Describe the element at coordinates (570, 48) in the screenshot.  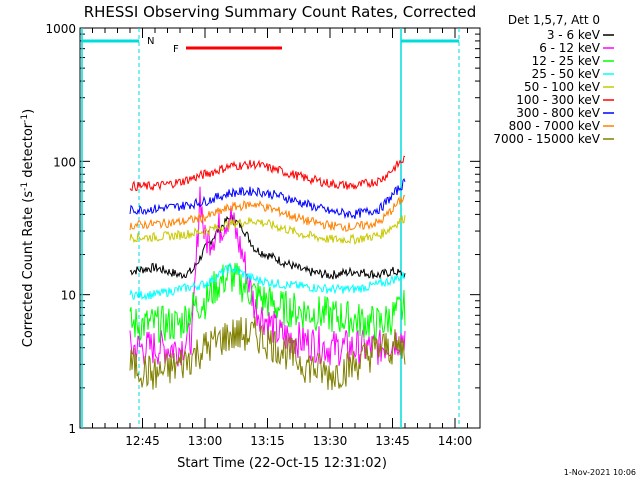
I see `legend-label: 6 - 12 keV` at that location.